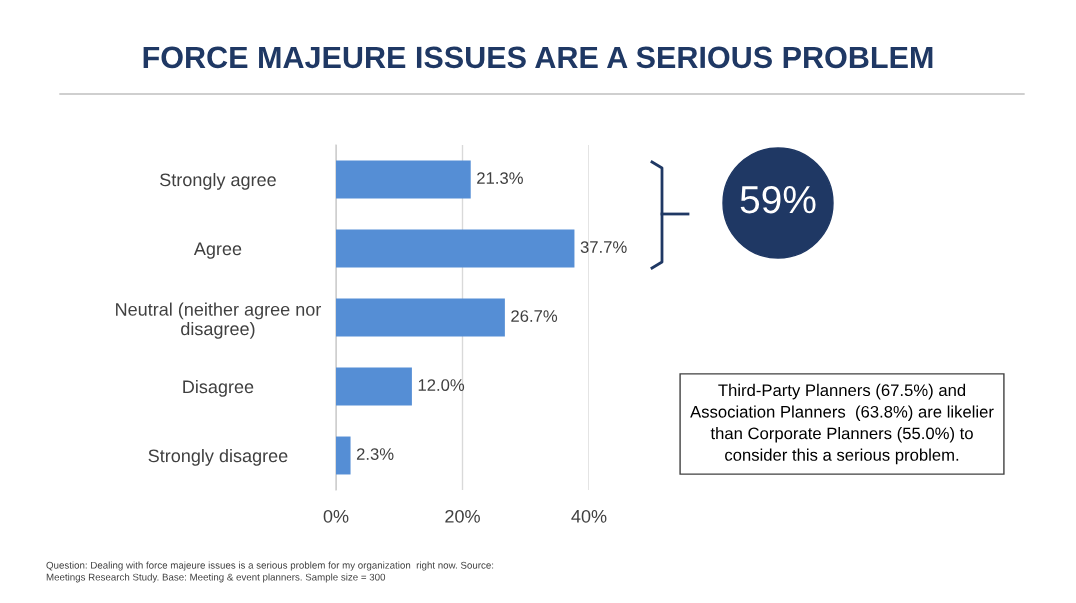 The image size is (1076, 603). Describe the element at coordinates (778, 199) in the screenshot. I see `text: 59%` at that location.